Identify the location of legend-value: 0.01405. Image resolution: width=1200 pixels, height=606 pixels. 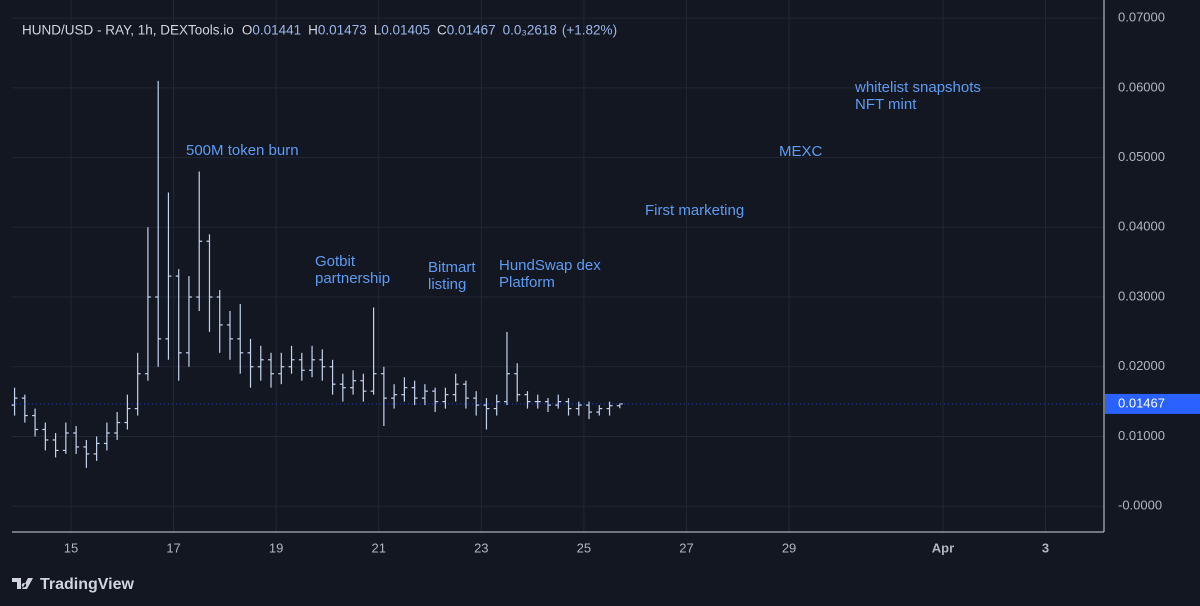
(405, 30).